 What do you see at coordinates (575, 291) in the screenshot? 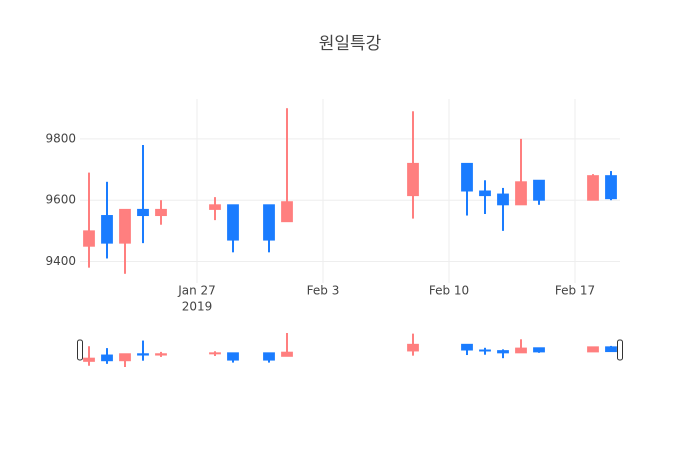
I see `x-tick-label: Feb 17` at bounding box center [575, 291].